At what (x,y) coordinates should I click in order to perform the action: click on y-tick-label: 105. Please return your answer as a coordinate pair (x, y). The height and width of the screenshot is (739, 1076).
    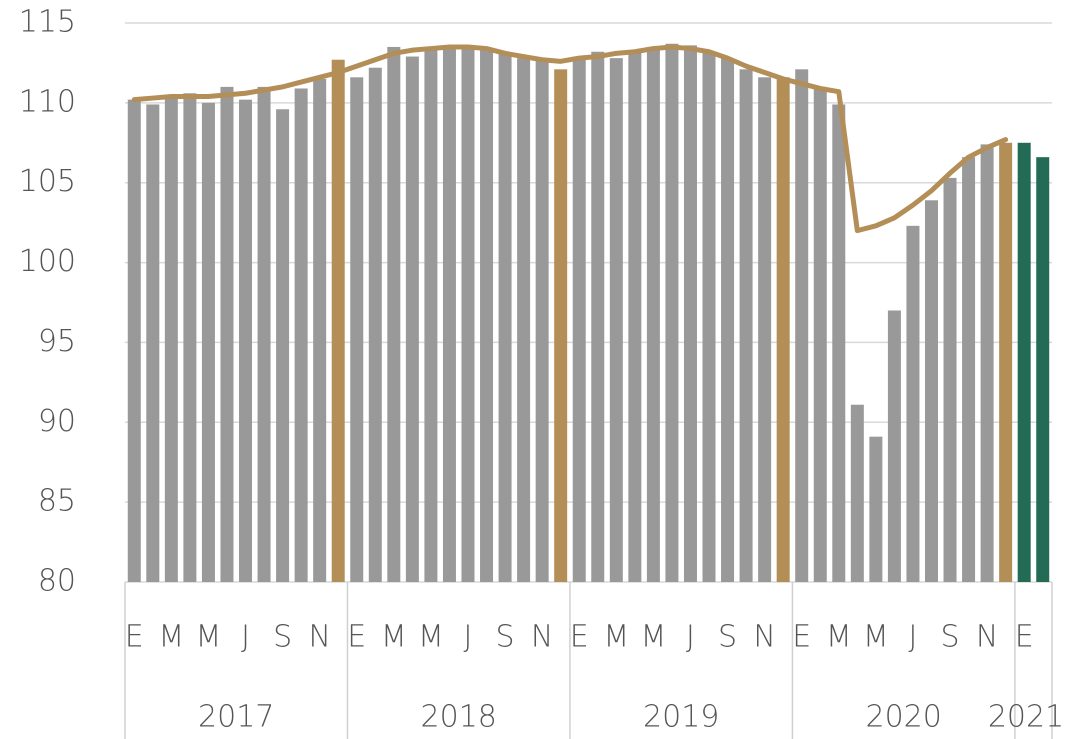
    Looking at the image, I should click on (47, 181).